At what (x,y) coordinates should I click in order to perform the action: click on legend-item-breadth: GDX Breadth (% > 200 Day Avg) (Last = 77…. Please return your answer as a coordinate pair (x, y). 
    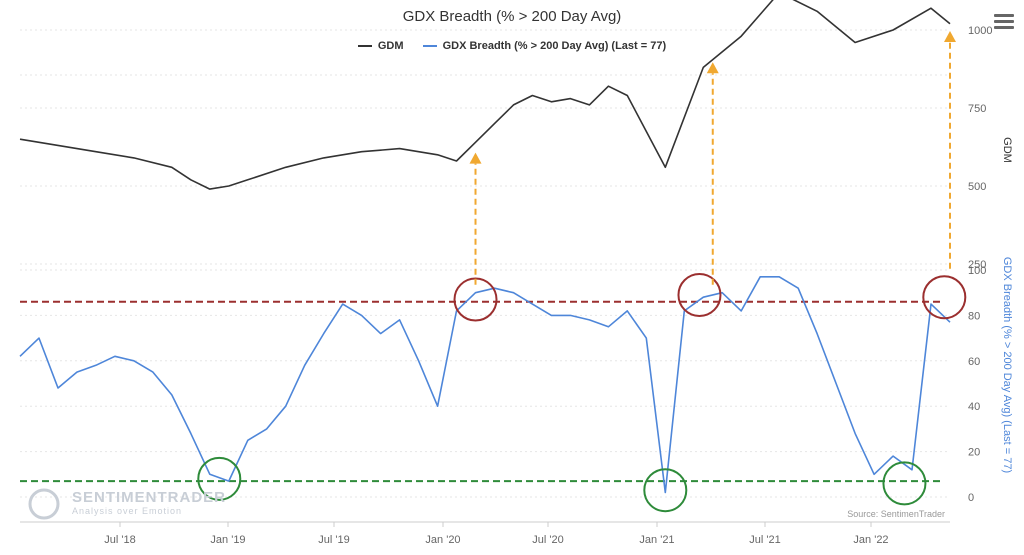
    Looking at the image, I should click on (544, 46).